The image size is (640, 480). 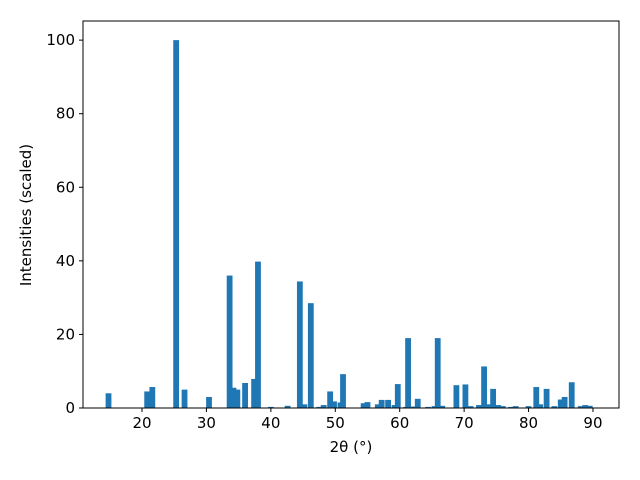 I want to click on x-axis-label: 2θ (°), so click(x=351, y=447).